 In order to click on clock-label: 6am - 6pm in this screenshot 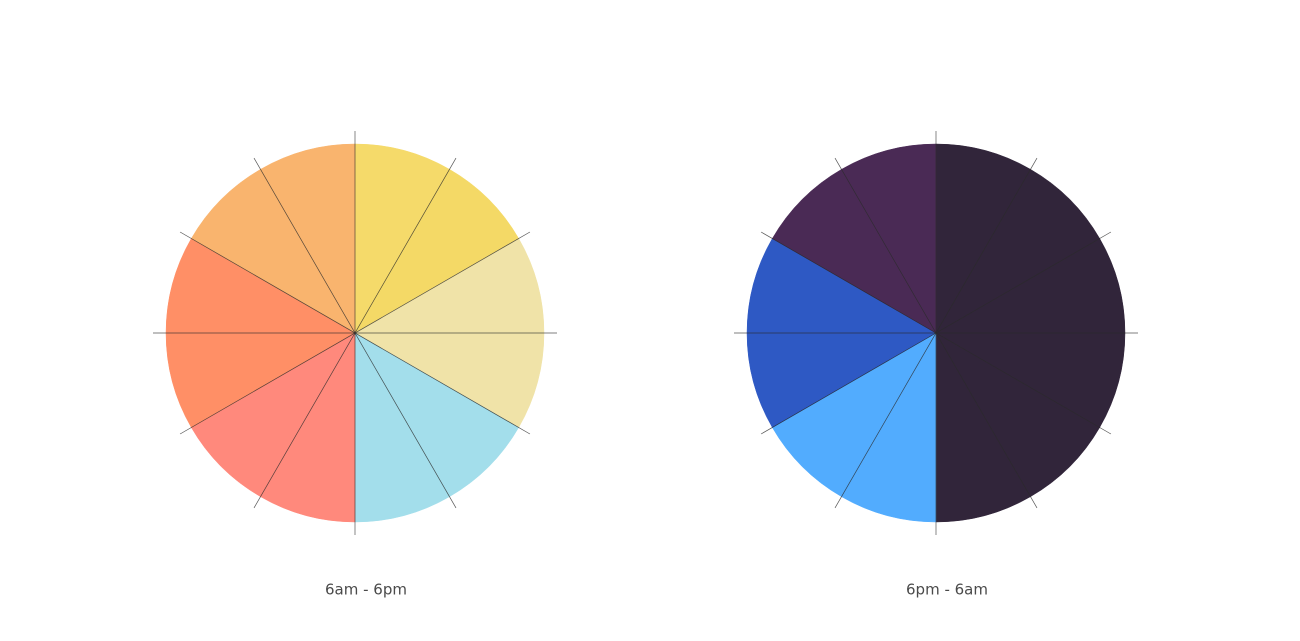, I will do `click(366, 590)`.